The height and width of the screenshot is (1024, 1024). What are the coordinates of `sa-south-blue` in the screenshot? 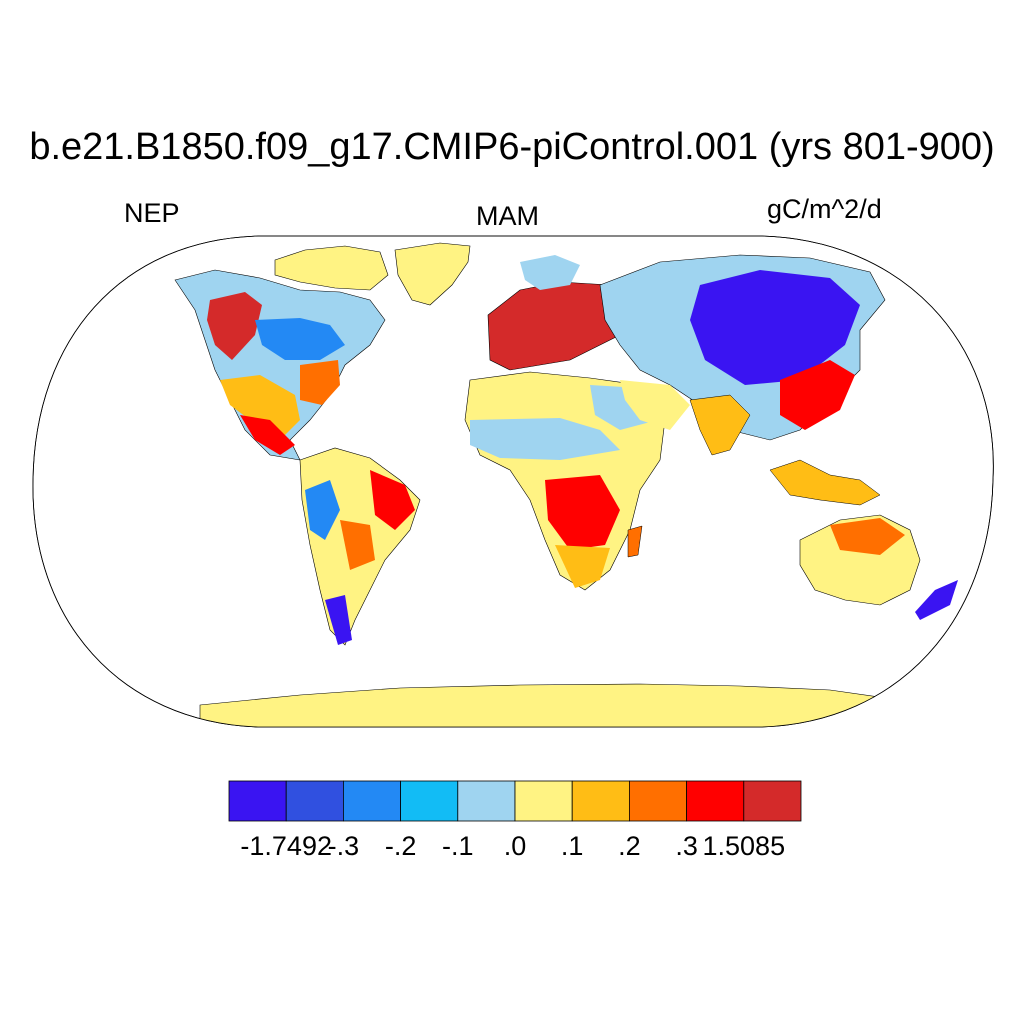 It's located at (338, 620).